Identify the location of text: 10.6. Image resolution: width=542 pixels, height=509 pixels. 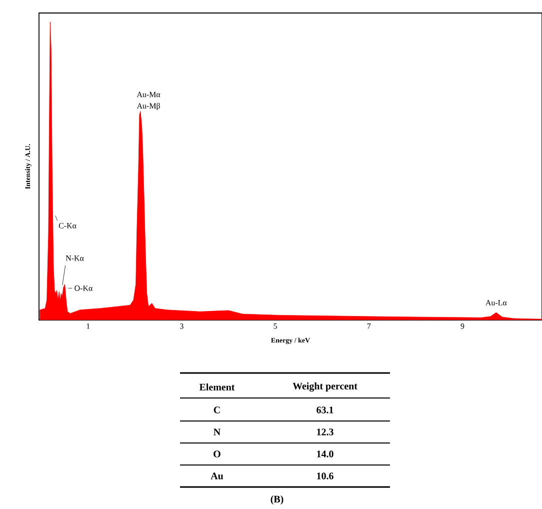
(325, 476).